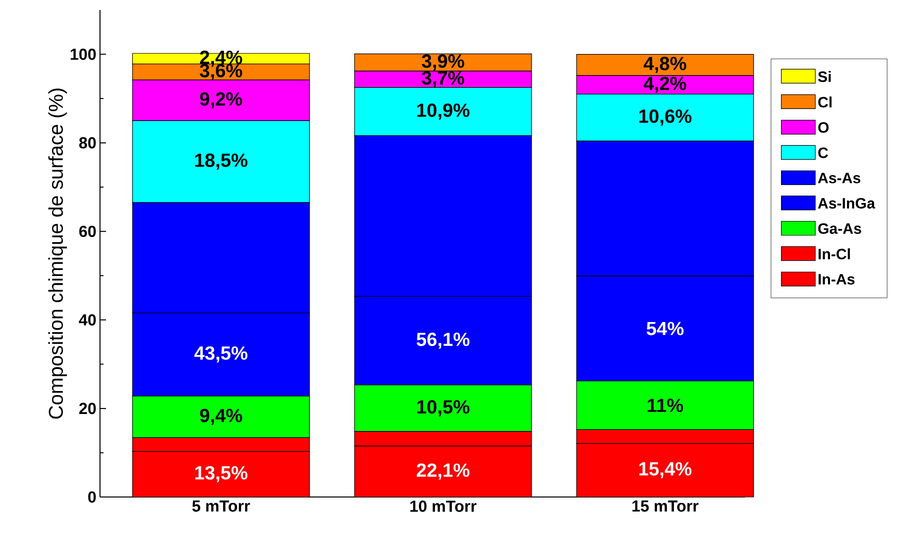 The width and height of the screenshot is (912, 541). Describe the element at coordinates (221, 416) in the screenshot. I see `data-label: 9,4%` at that location.